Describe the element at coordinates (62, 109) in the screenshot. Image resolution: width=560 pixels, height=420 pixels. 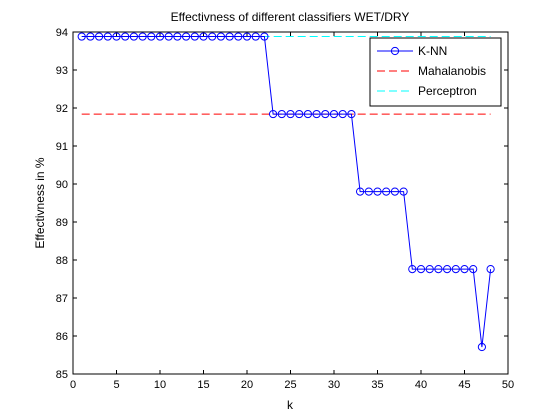
I see `y-tick-label: 92` at that location.